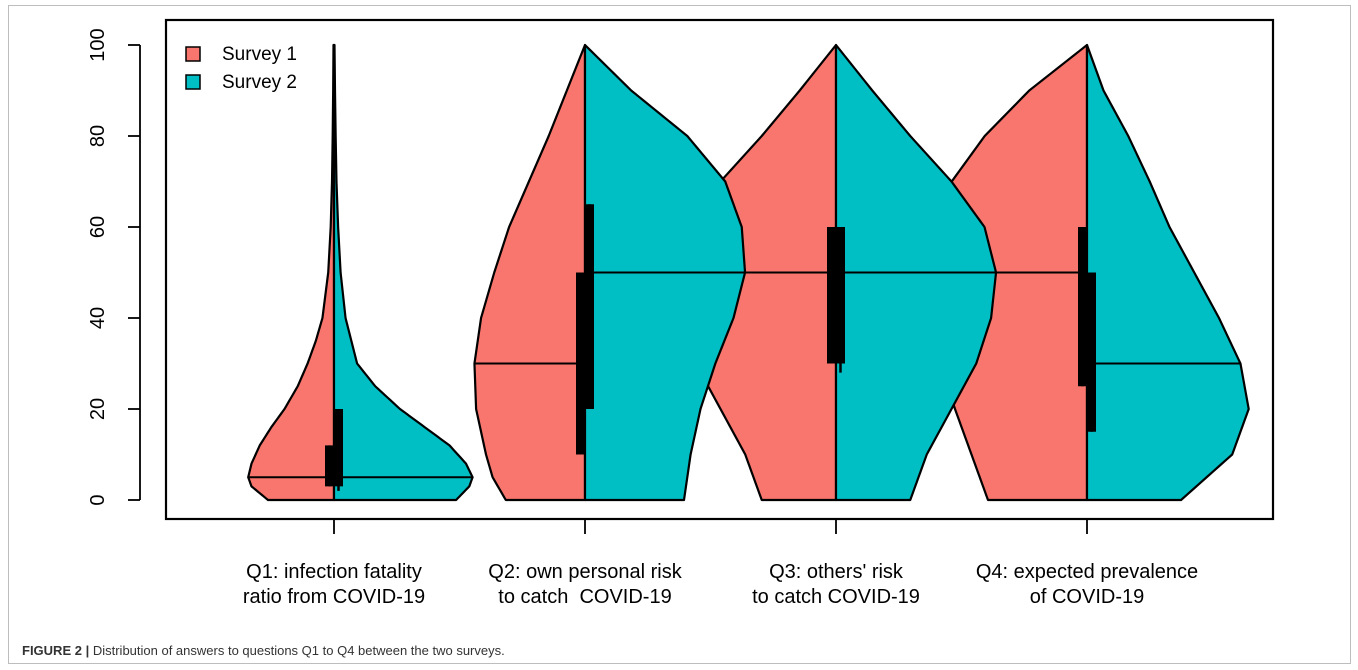 This screenshot has width=1358, height=670. I want to click on quartile-box-right-q2, so click(589, 306).